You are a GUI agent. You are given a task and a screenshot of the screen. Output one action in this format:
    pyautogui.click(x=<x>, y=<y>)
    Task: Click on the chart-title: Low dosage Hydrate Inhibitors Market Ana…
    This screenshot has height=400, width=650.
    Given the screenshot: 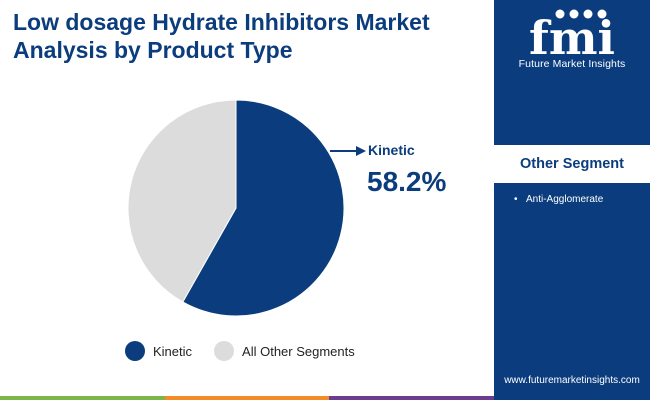 What is the action you would take?
    pyautogui.click(x=221, y=36)
    